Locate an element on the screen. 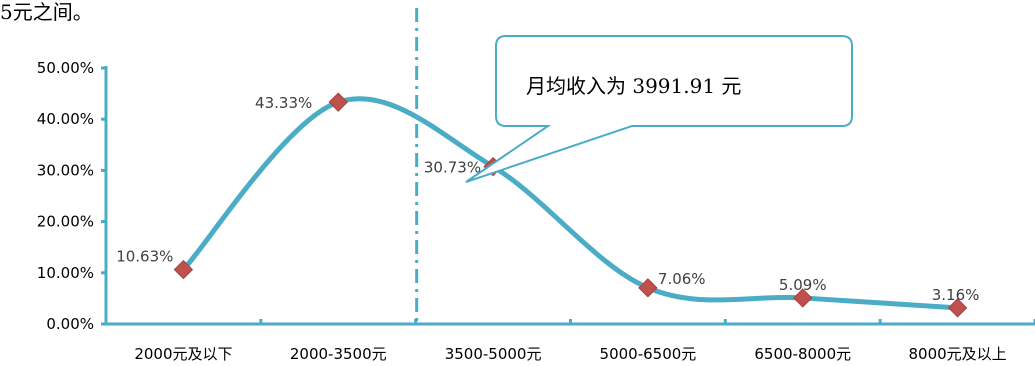 The width and height of the screenshot is (1035, 366). x-tick-label: 2000-3500元 is located at coordinates (338, 354).